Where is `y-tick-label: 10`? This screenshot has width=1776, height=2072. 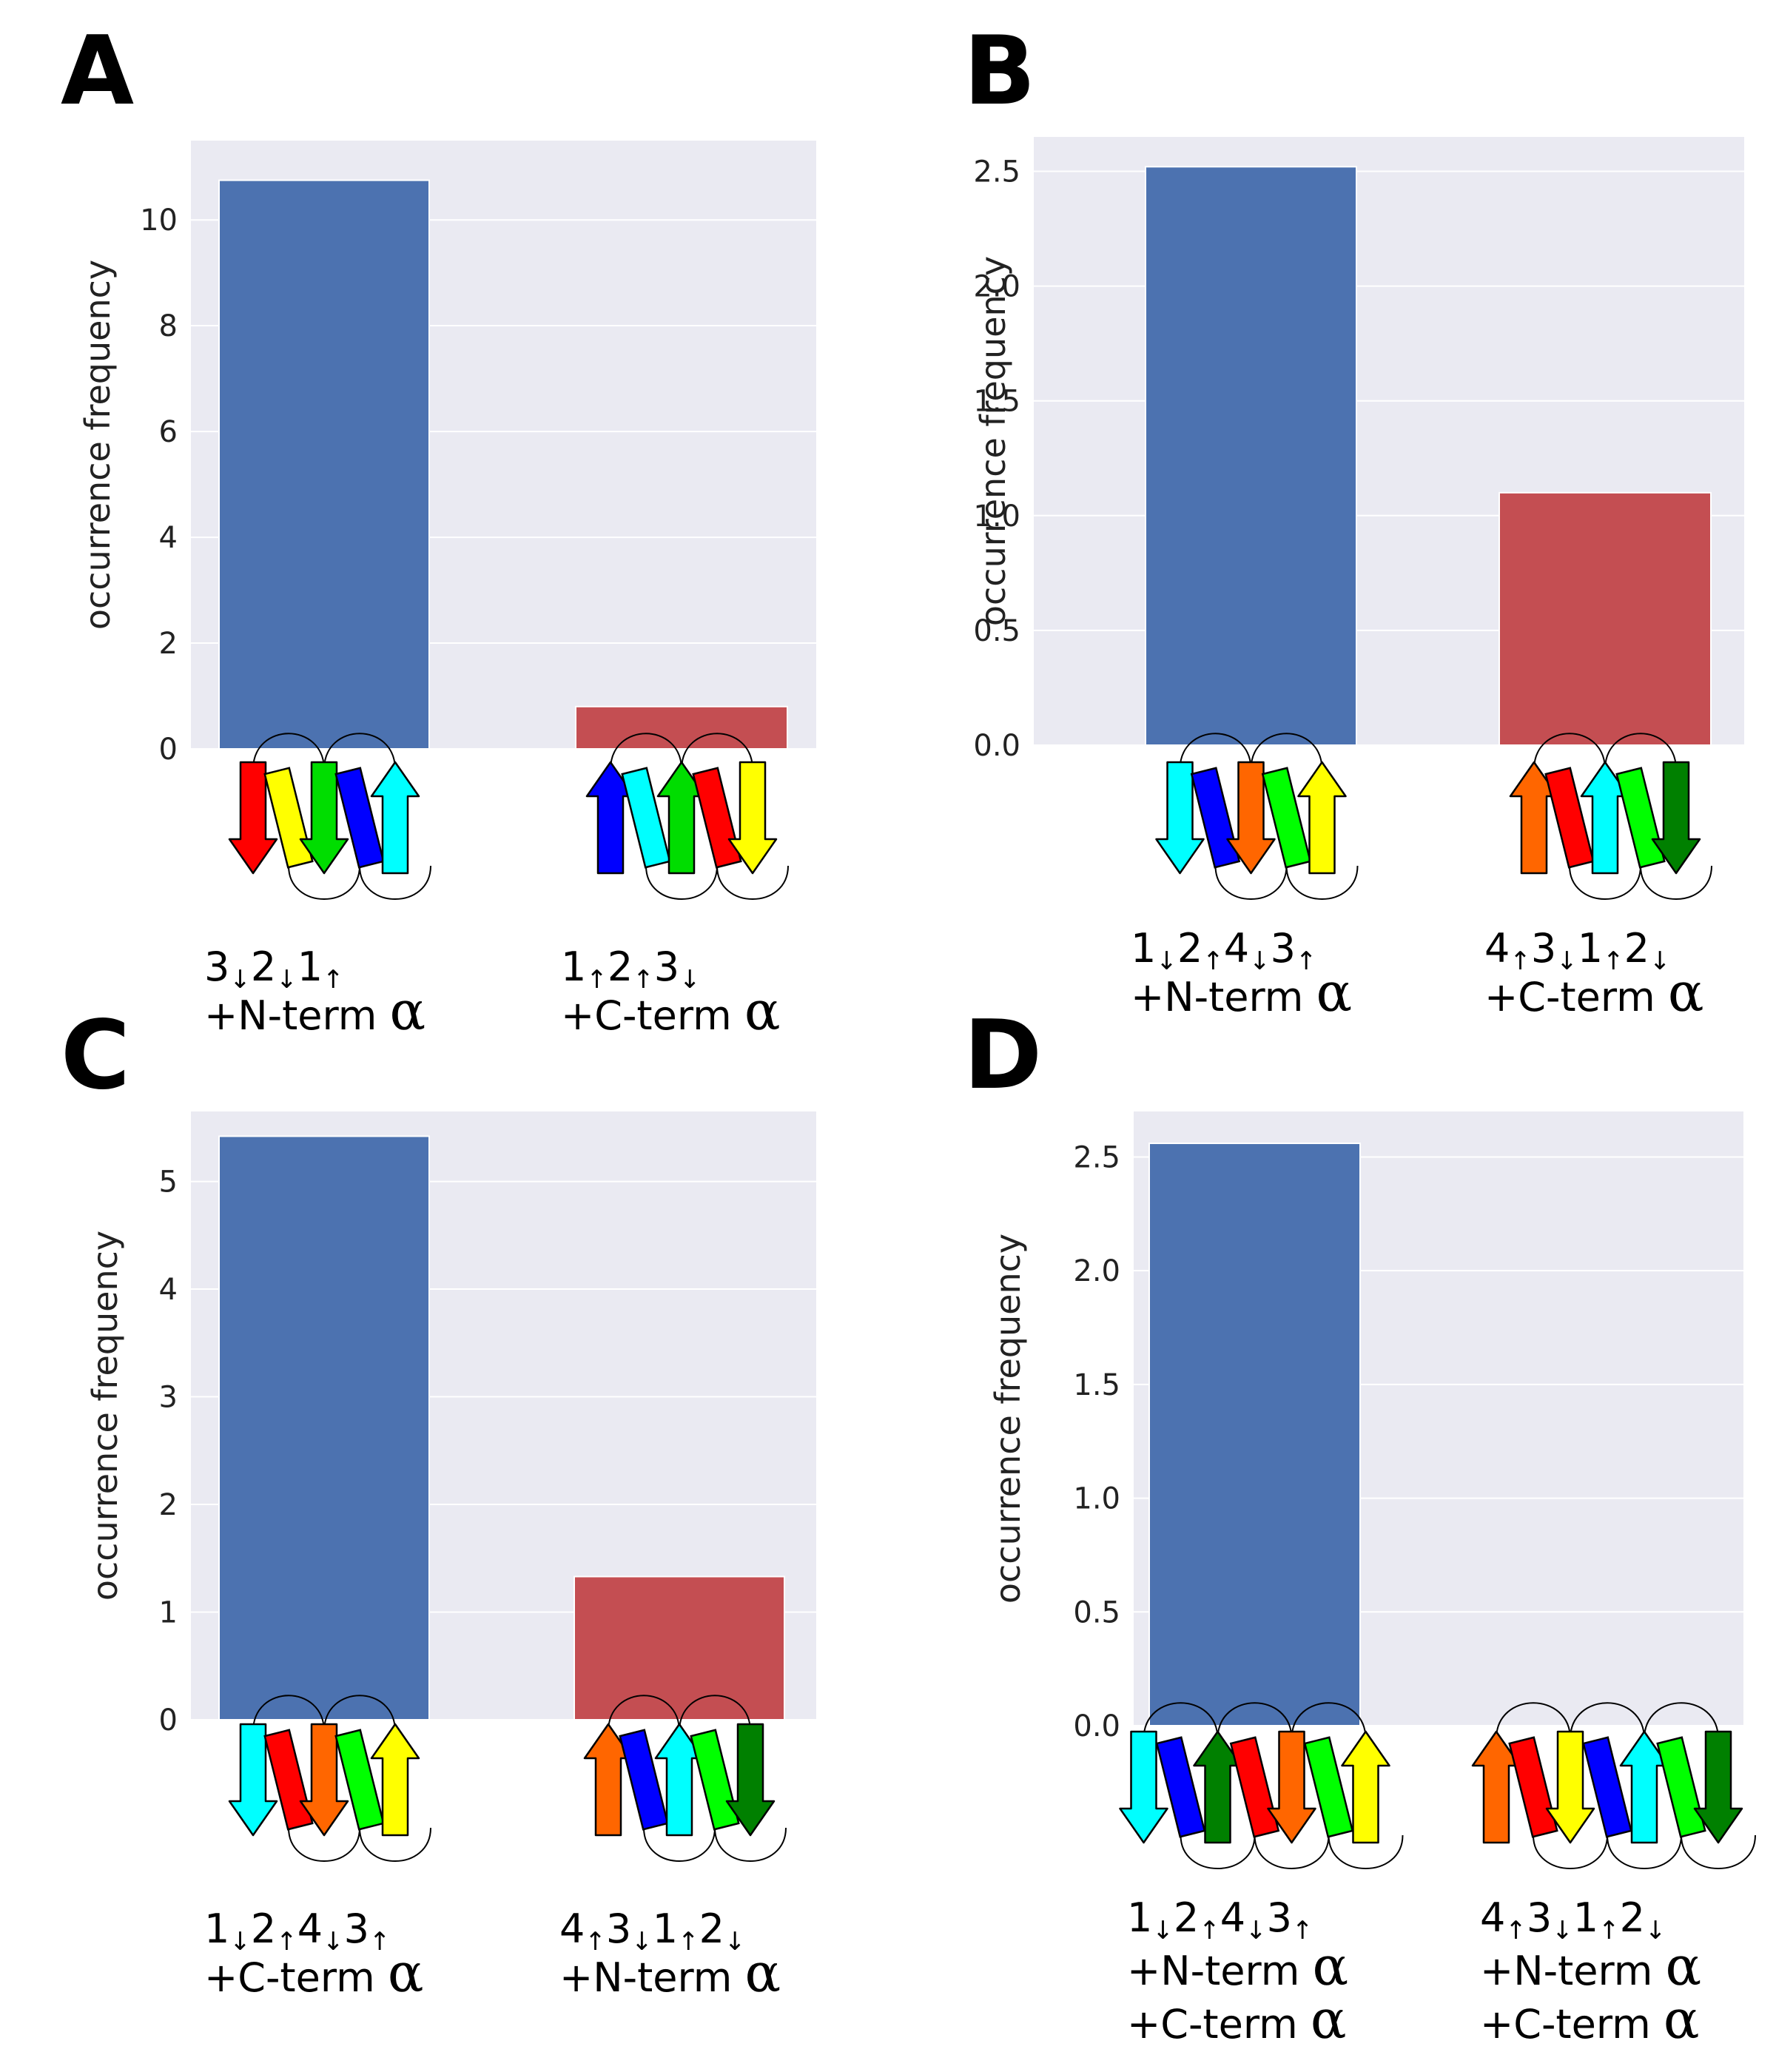 y-tick-label: 10 is located at coordinates (159, 221).